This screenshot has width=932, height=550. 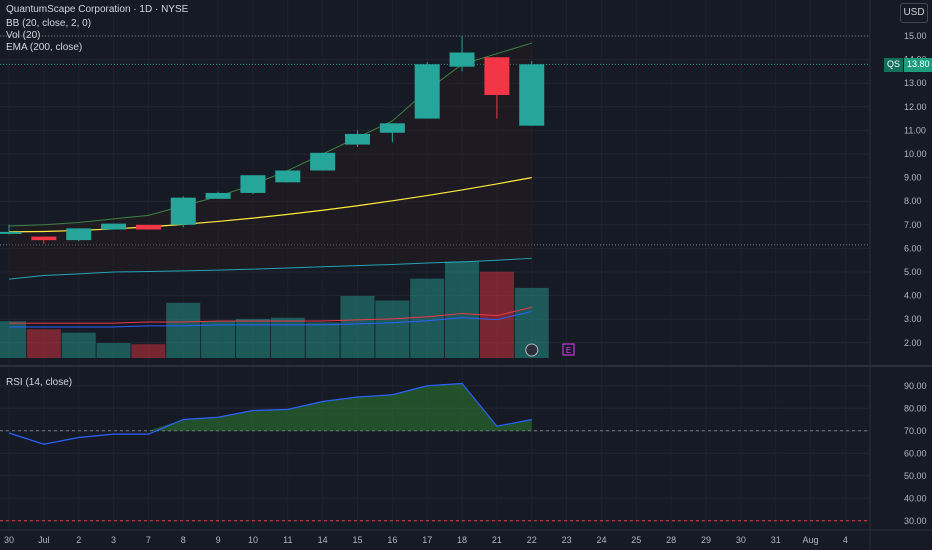 What do you see at coordinates (913, 272) in the screenshot?
I see `price-axis-label: 5.00` at bounding box center [913, 272].